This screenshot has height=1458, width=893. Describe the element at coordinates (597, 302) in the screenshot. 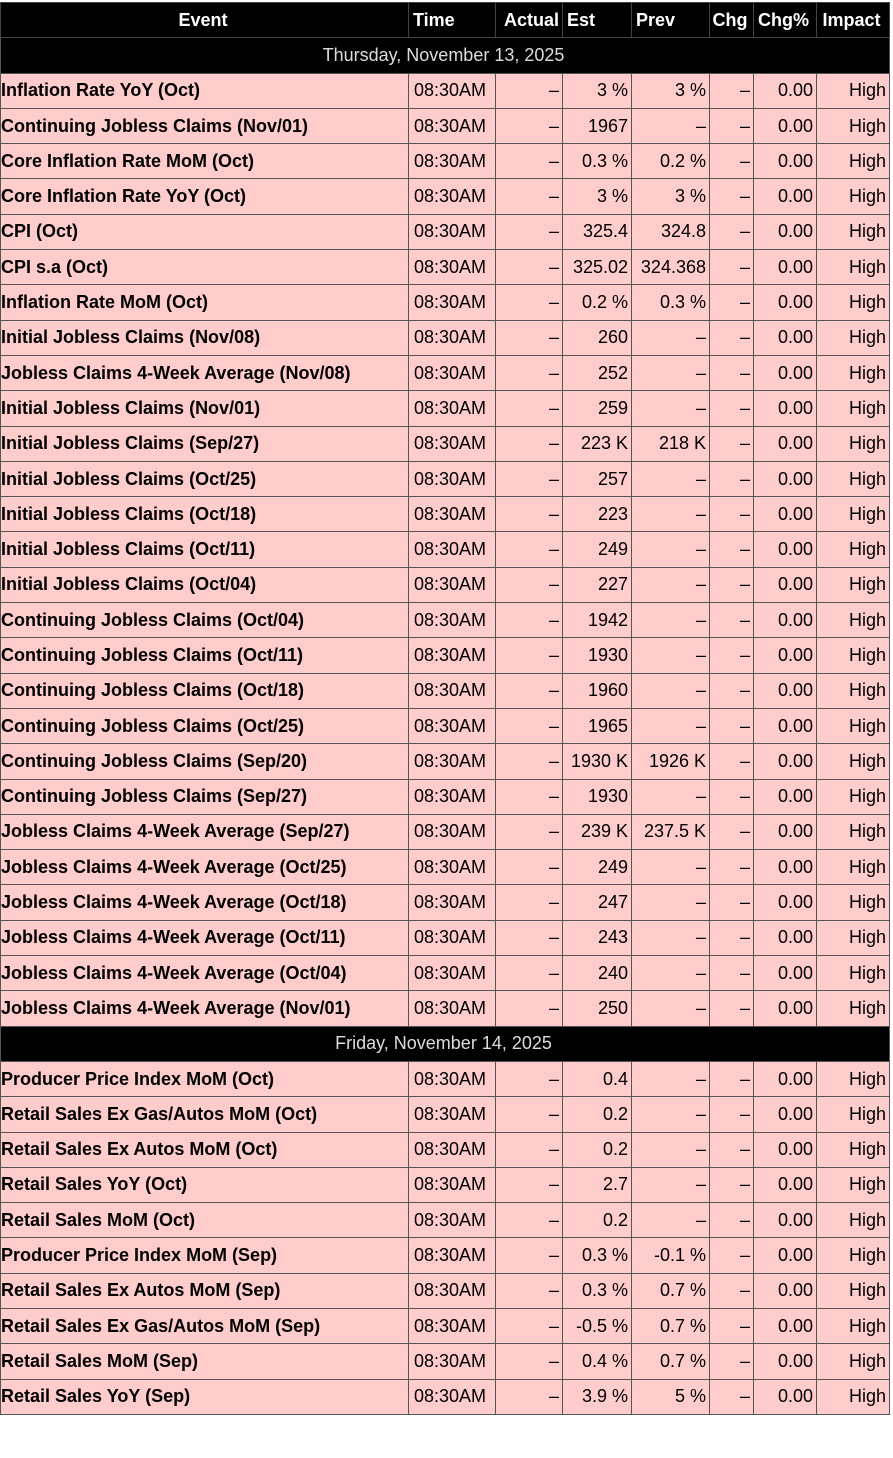

I see `estimate-cell: 0.2 %` at that location.